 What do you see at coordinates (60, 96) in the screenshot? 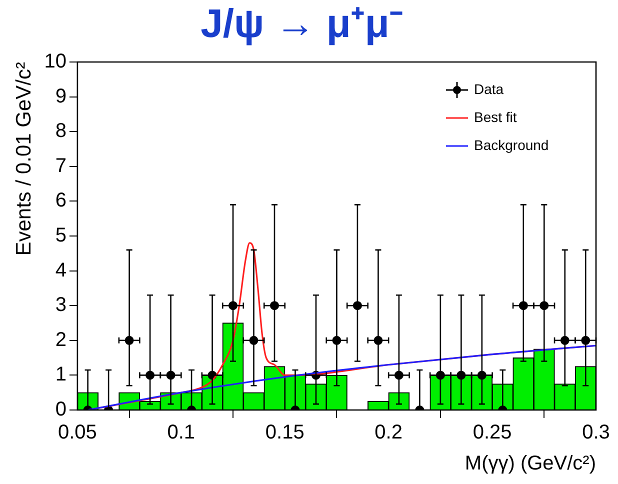
I see `y-tick-label: 9` at bounding box center [60, 96].